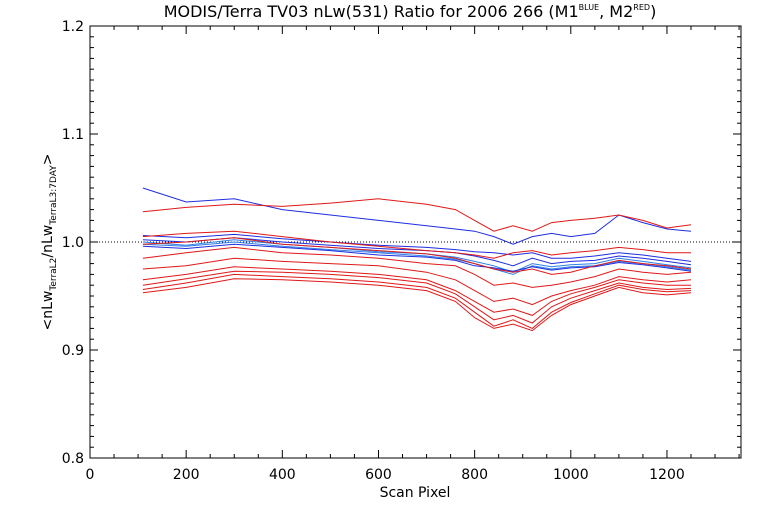 The image size is (768, 512). Describe the element at coordinates (186, 475) in the screenshot. I see `x-tick-label: 200` at that location.